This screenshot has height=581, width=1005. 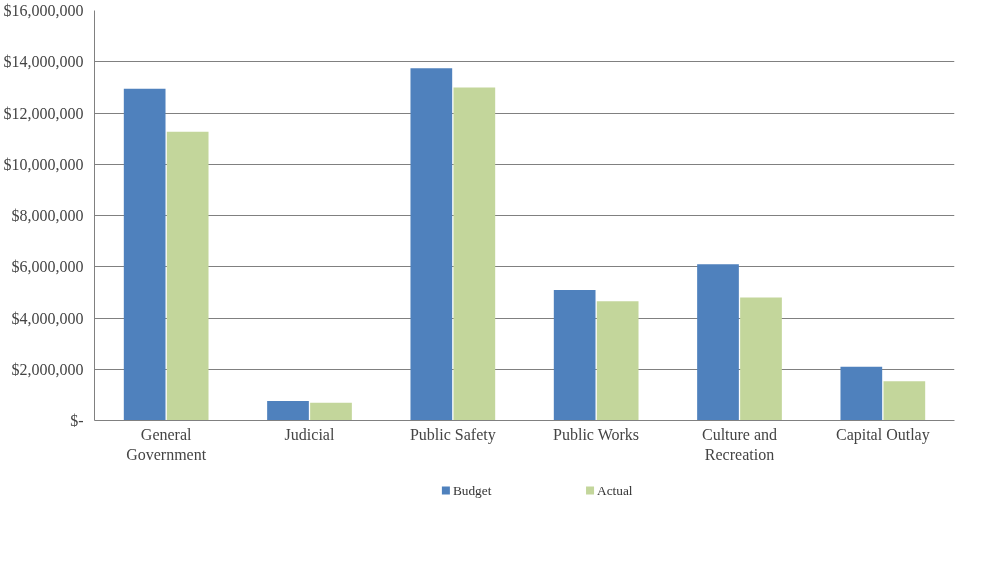 I want to click on y-tick-label: $2,000,000, so click(x=47, y=369).